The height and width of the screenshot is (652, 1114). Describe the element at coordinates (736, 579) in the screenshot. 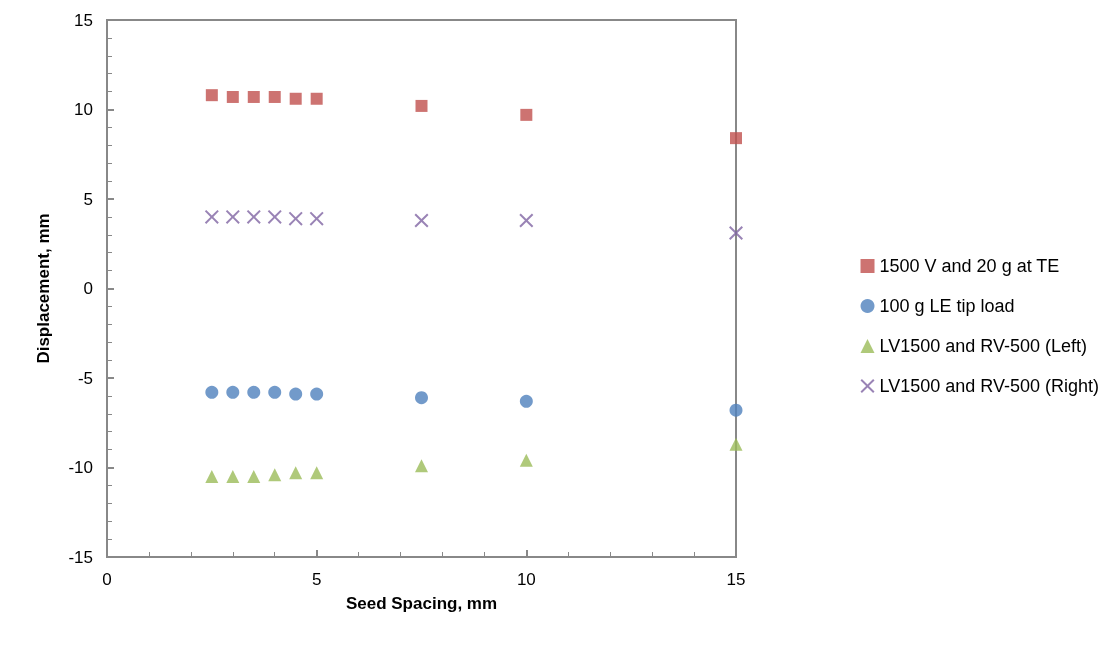

I see `x-tick-label: 15` at that location.